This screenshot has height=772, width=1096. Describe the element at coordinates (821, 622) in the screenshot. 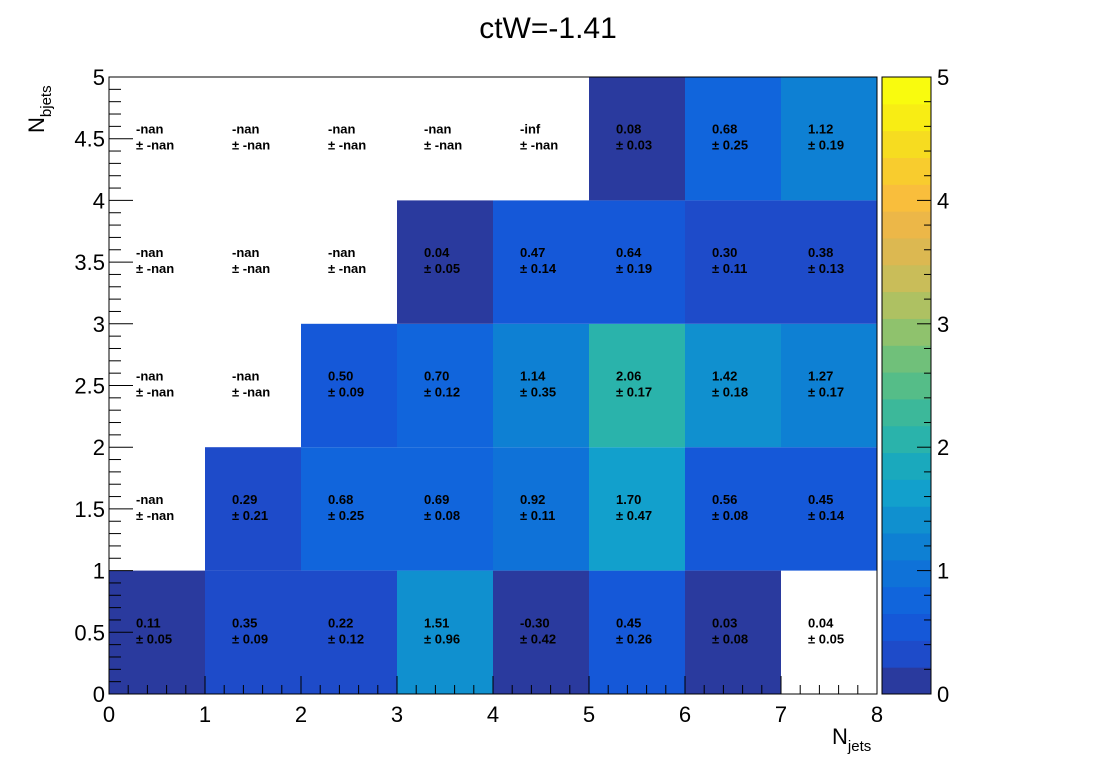

I see `cell-value-label: 0.04` at that location.